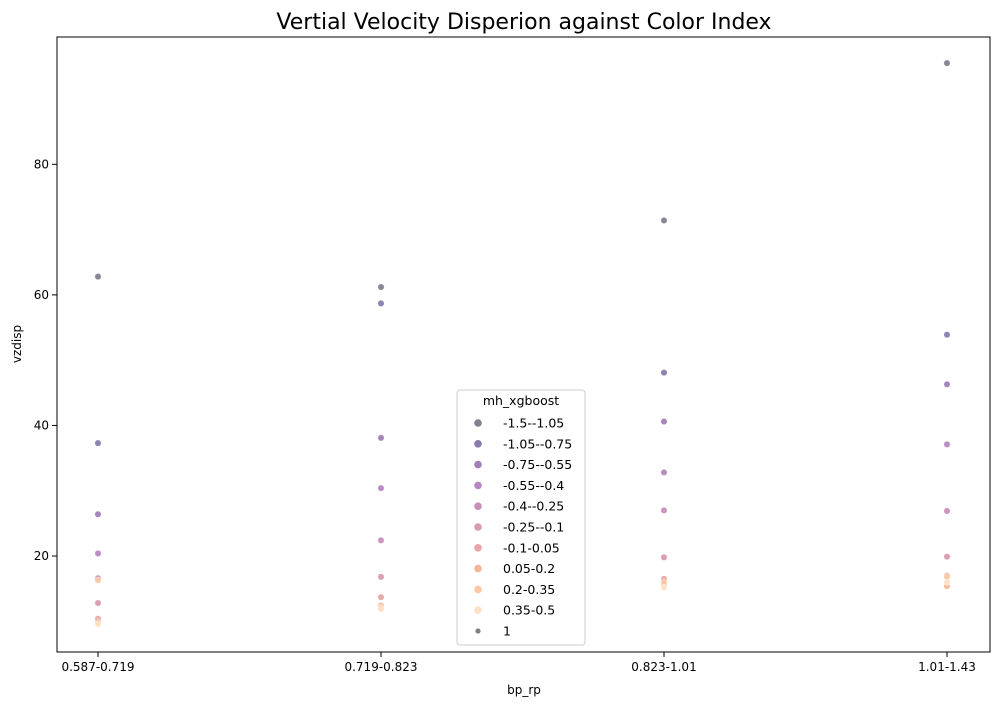 Image resolution: width=996 pixels, height=706 pixels. What do you see at coordinates (533, 423) in the screenshot?
I see `legend-entry-label: -1.5--1.05` at bounding box center [533, 423].